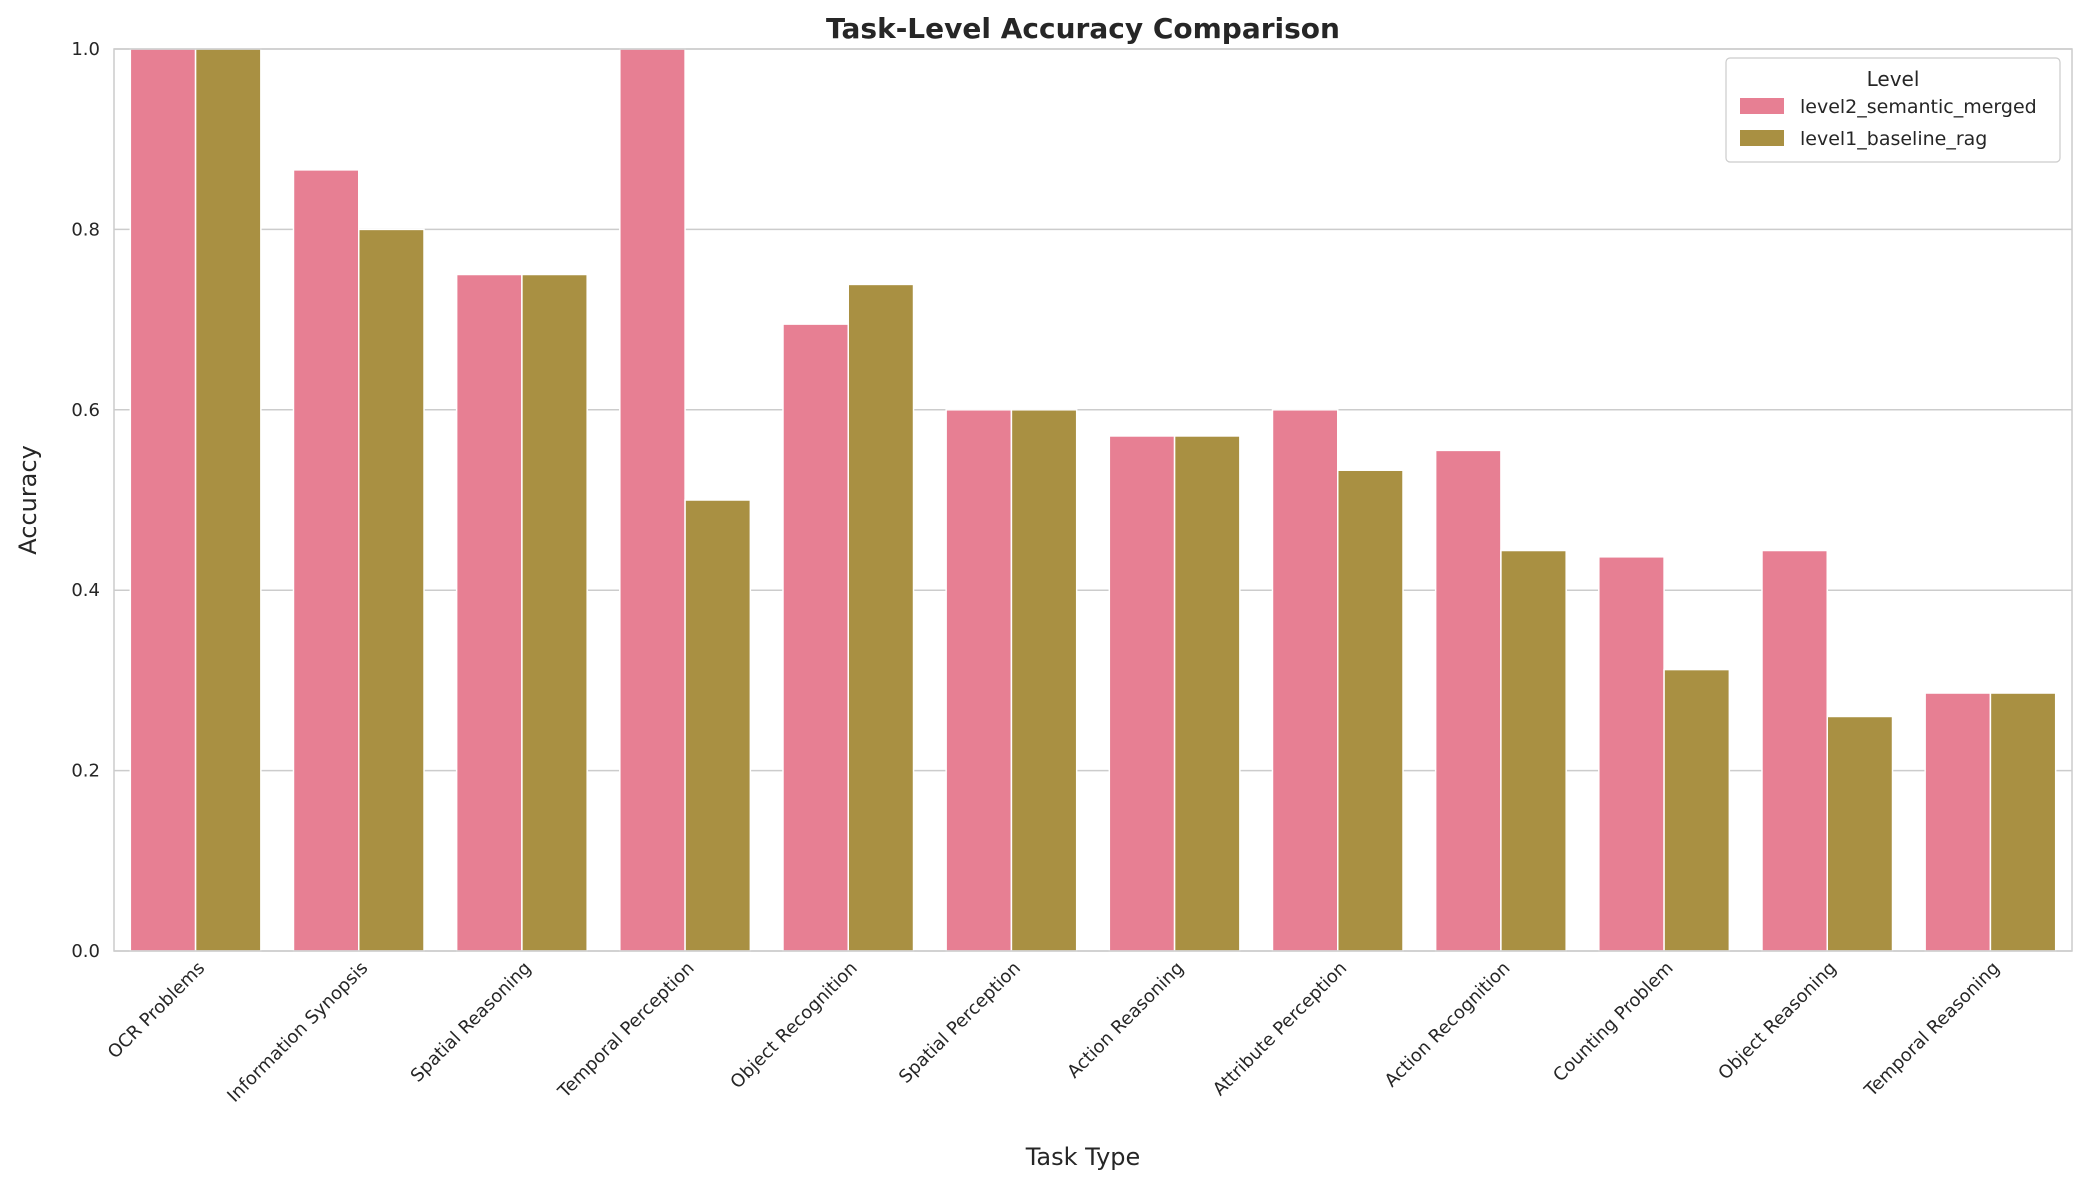  What do you see at coordinates (1613, 1022) in the screenshot?
I see `x-tick-label: Counting Problem` at bounding box center [1613, 1022].